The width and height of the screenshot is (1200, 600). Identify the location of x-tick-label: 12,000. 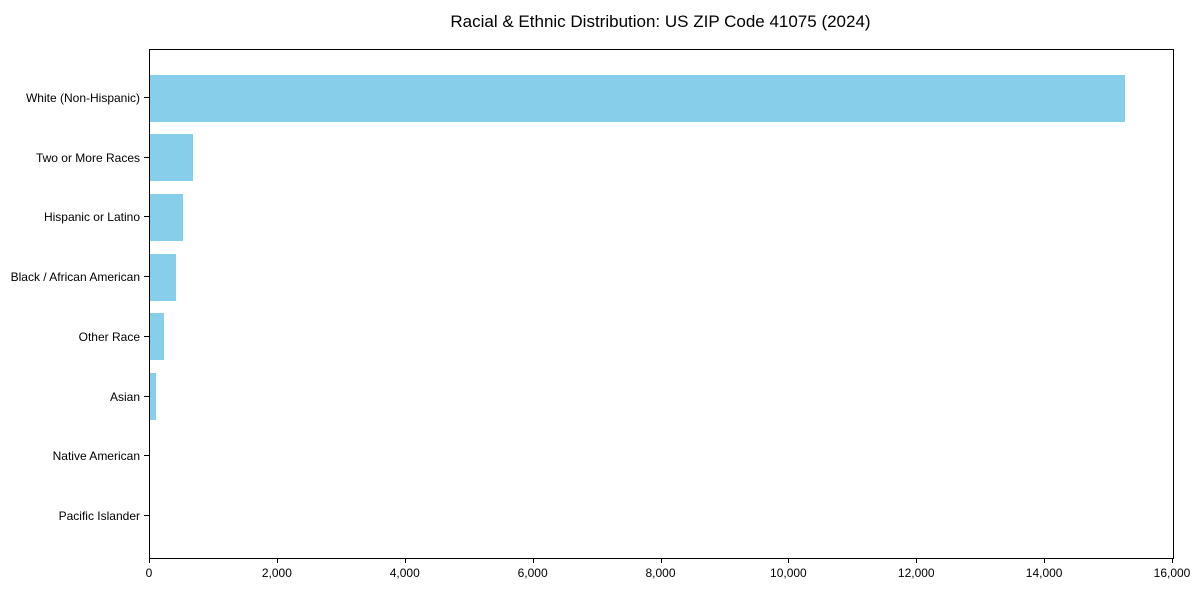
(916, 573).